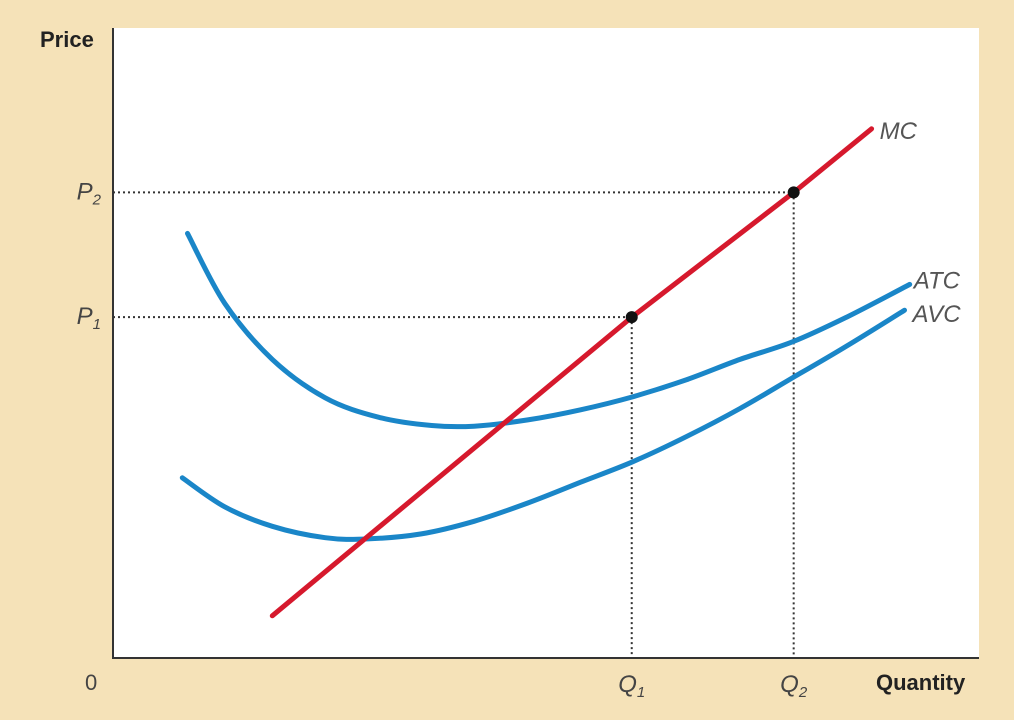 The image size is (1014, 720). I want to click on atc-label: ATC, so click(936, 280).